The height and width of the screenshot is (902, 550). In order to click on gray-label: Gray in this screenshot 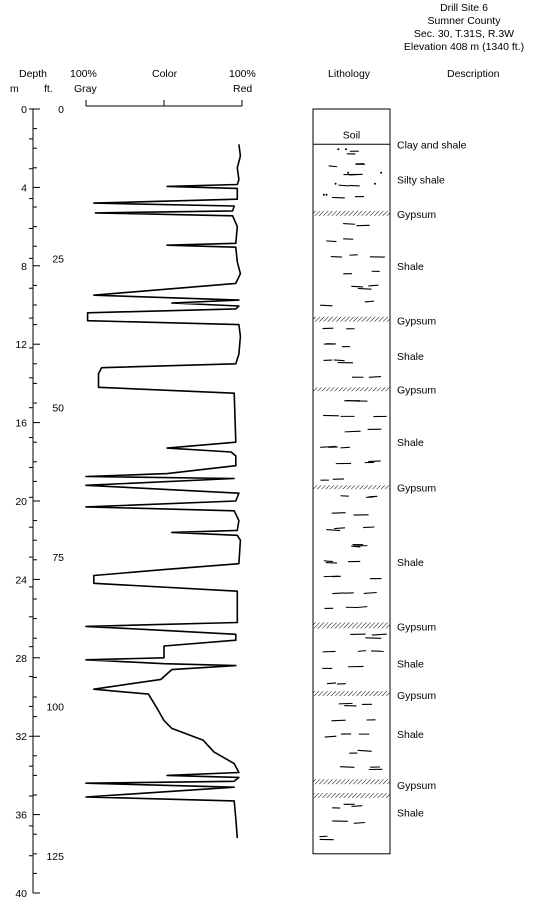, I will do `click(86, 89)`.